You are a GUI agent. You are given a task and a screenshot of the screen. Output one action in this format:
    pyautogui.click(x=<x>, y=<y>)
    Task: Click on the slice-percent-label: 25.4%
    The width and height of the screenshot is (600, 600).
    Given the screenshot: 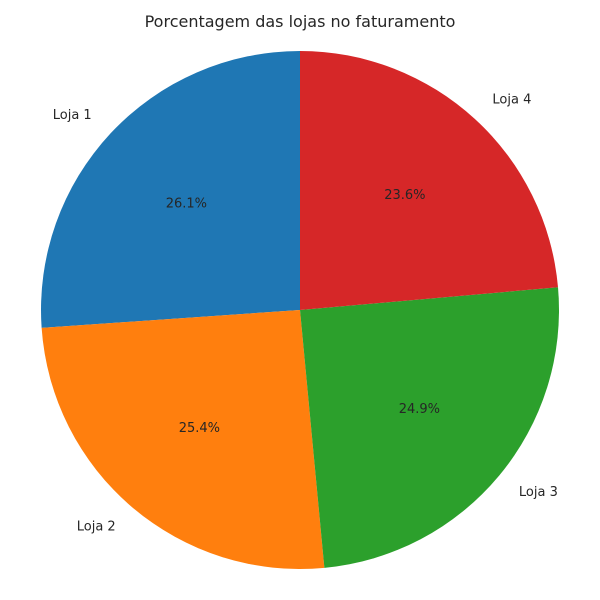 What is the action you would take?
    pyautogui.click(x=199, y=428)
    